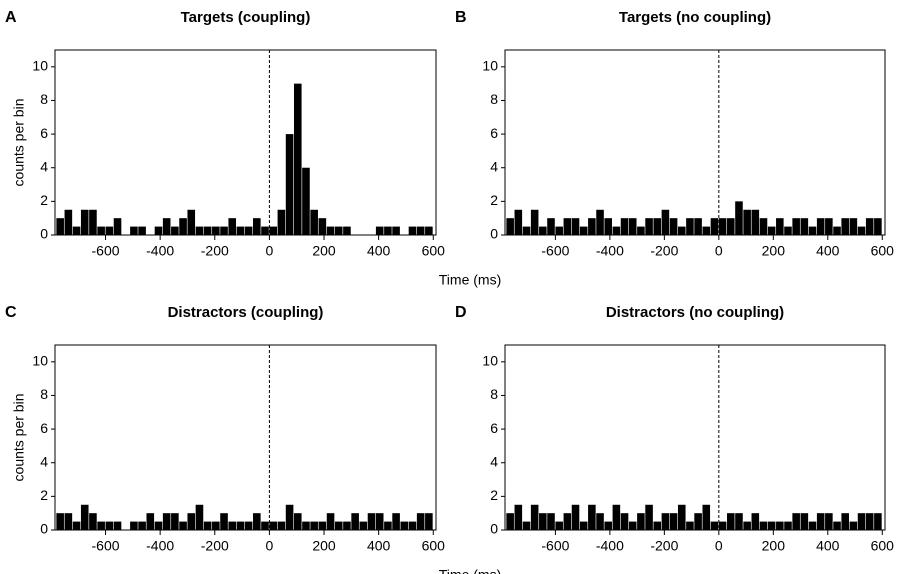 The height and width of the screenshot is (574, 905). Describe the element at coordinates (610, 251) in the screenshot. I see `x-tick-label: -400` at that location.